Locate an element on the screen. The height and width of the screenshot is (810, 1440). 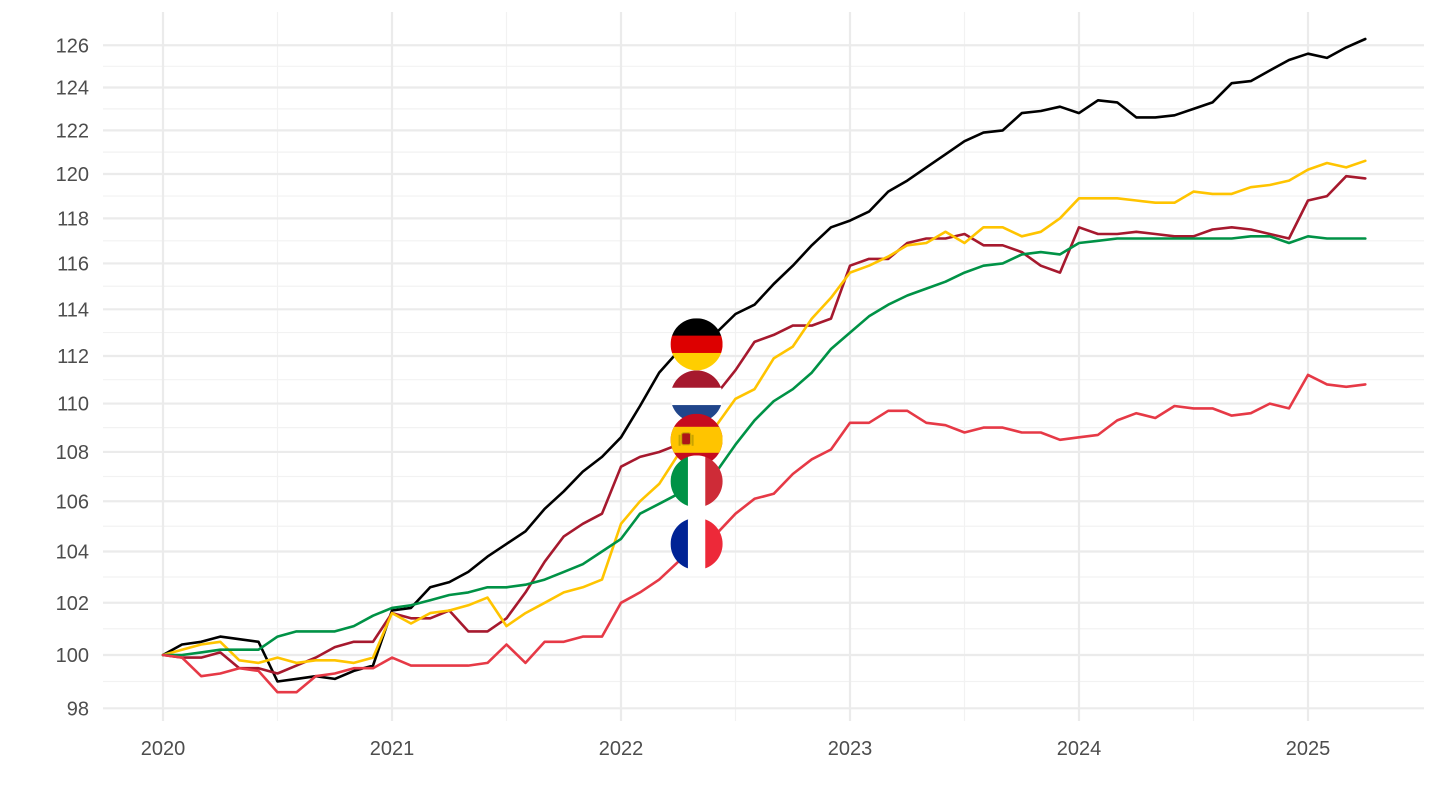
x-tick-label: 2020 is located at coordinates (163, 749).